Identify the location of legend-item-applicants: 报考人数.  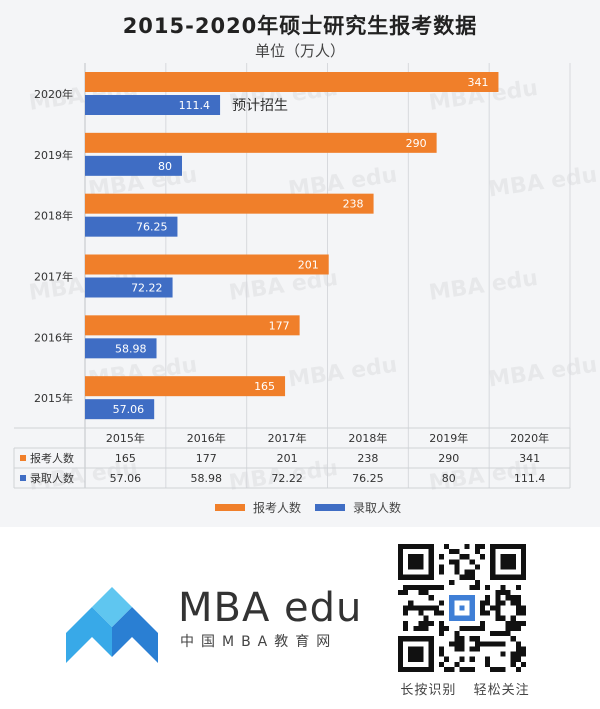
(258, 507).